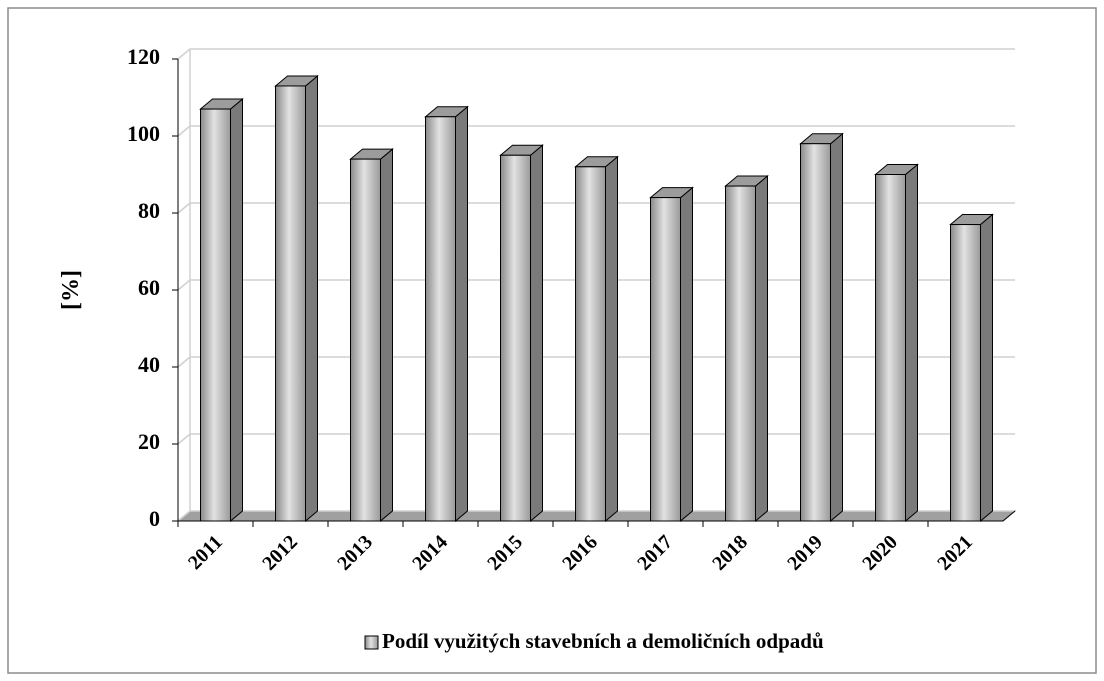 The width and height of the screenshot is (1104, 681). What do you see at coordinates (149, 441) in the screenshot?
I see `y-tick-label: 20` at bounding box center [149, 441].